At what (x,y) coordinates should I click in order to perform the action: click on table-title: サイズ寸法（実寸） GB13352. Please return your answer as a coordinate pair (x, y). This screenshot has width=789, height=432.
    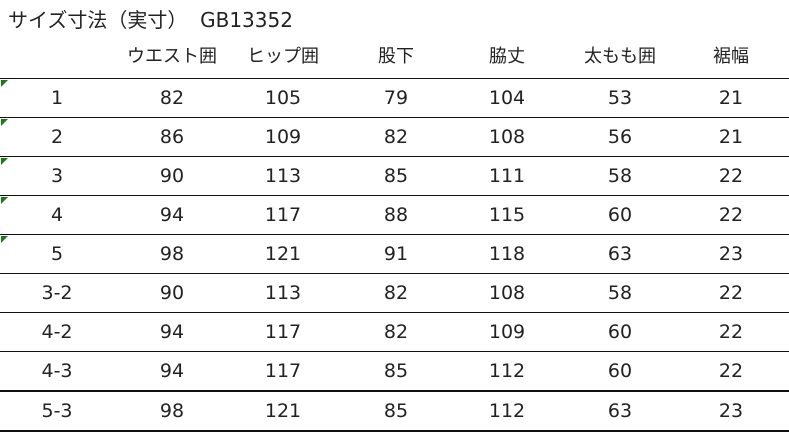
    Looking at the image, I should click on (150, 20).